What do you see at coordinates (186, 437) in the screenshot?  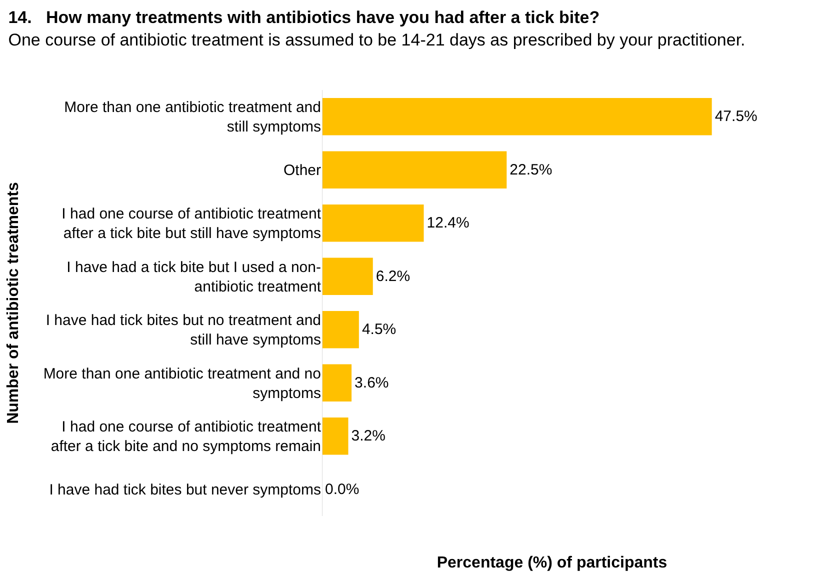 I see `y-tick-label: I had one course of antibiotic treatment after a tick bite and no symptoms remain` at bounding box center [186, 437].